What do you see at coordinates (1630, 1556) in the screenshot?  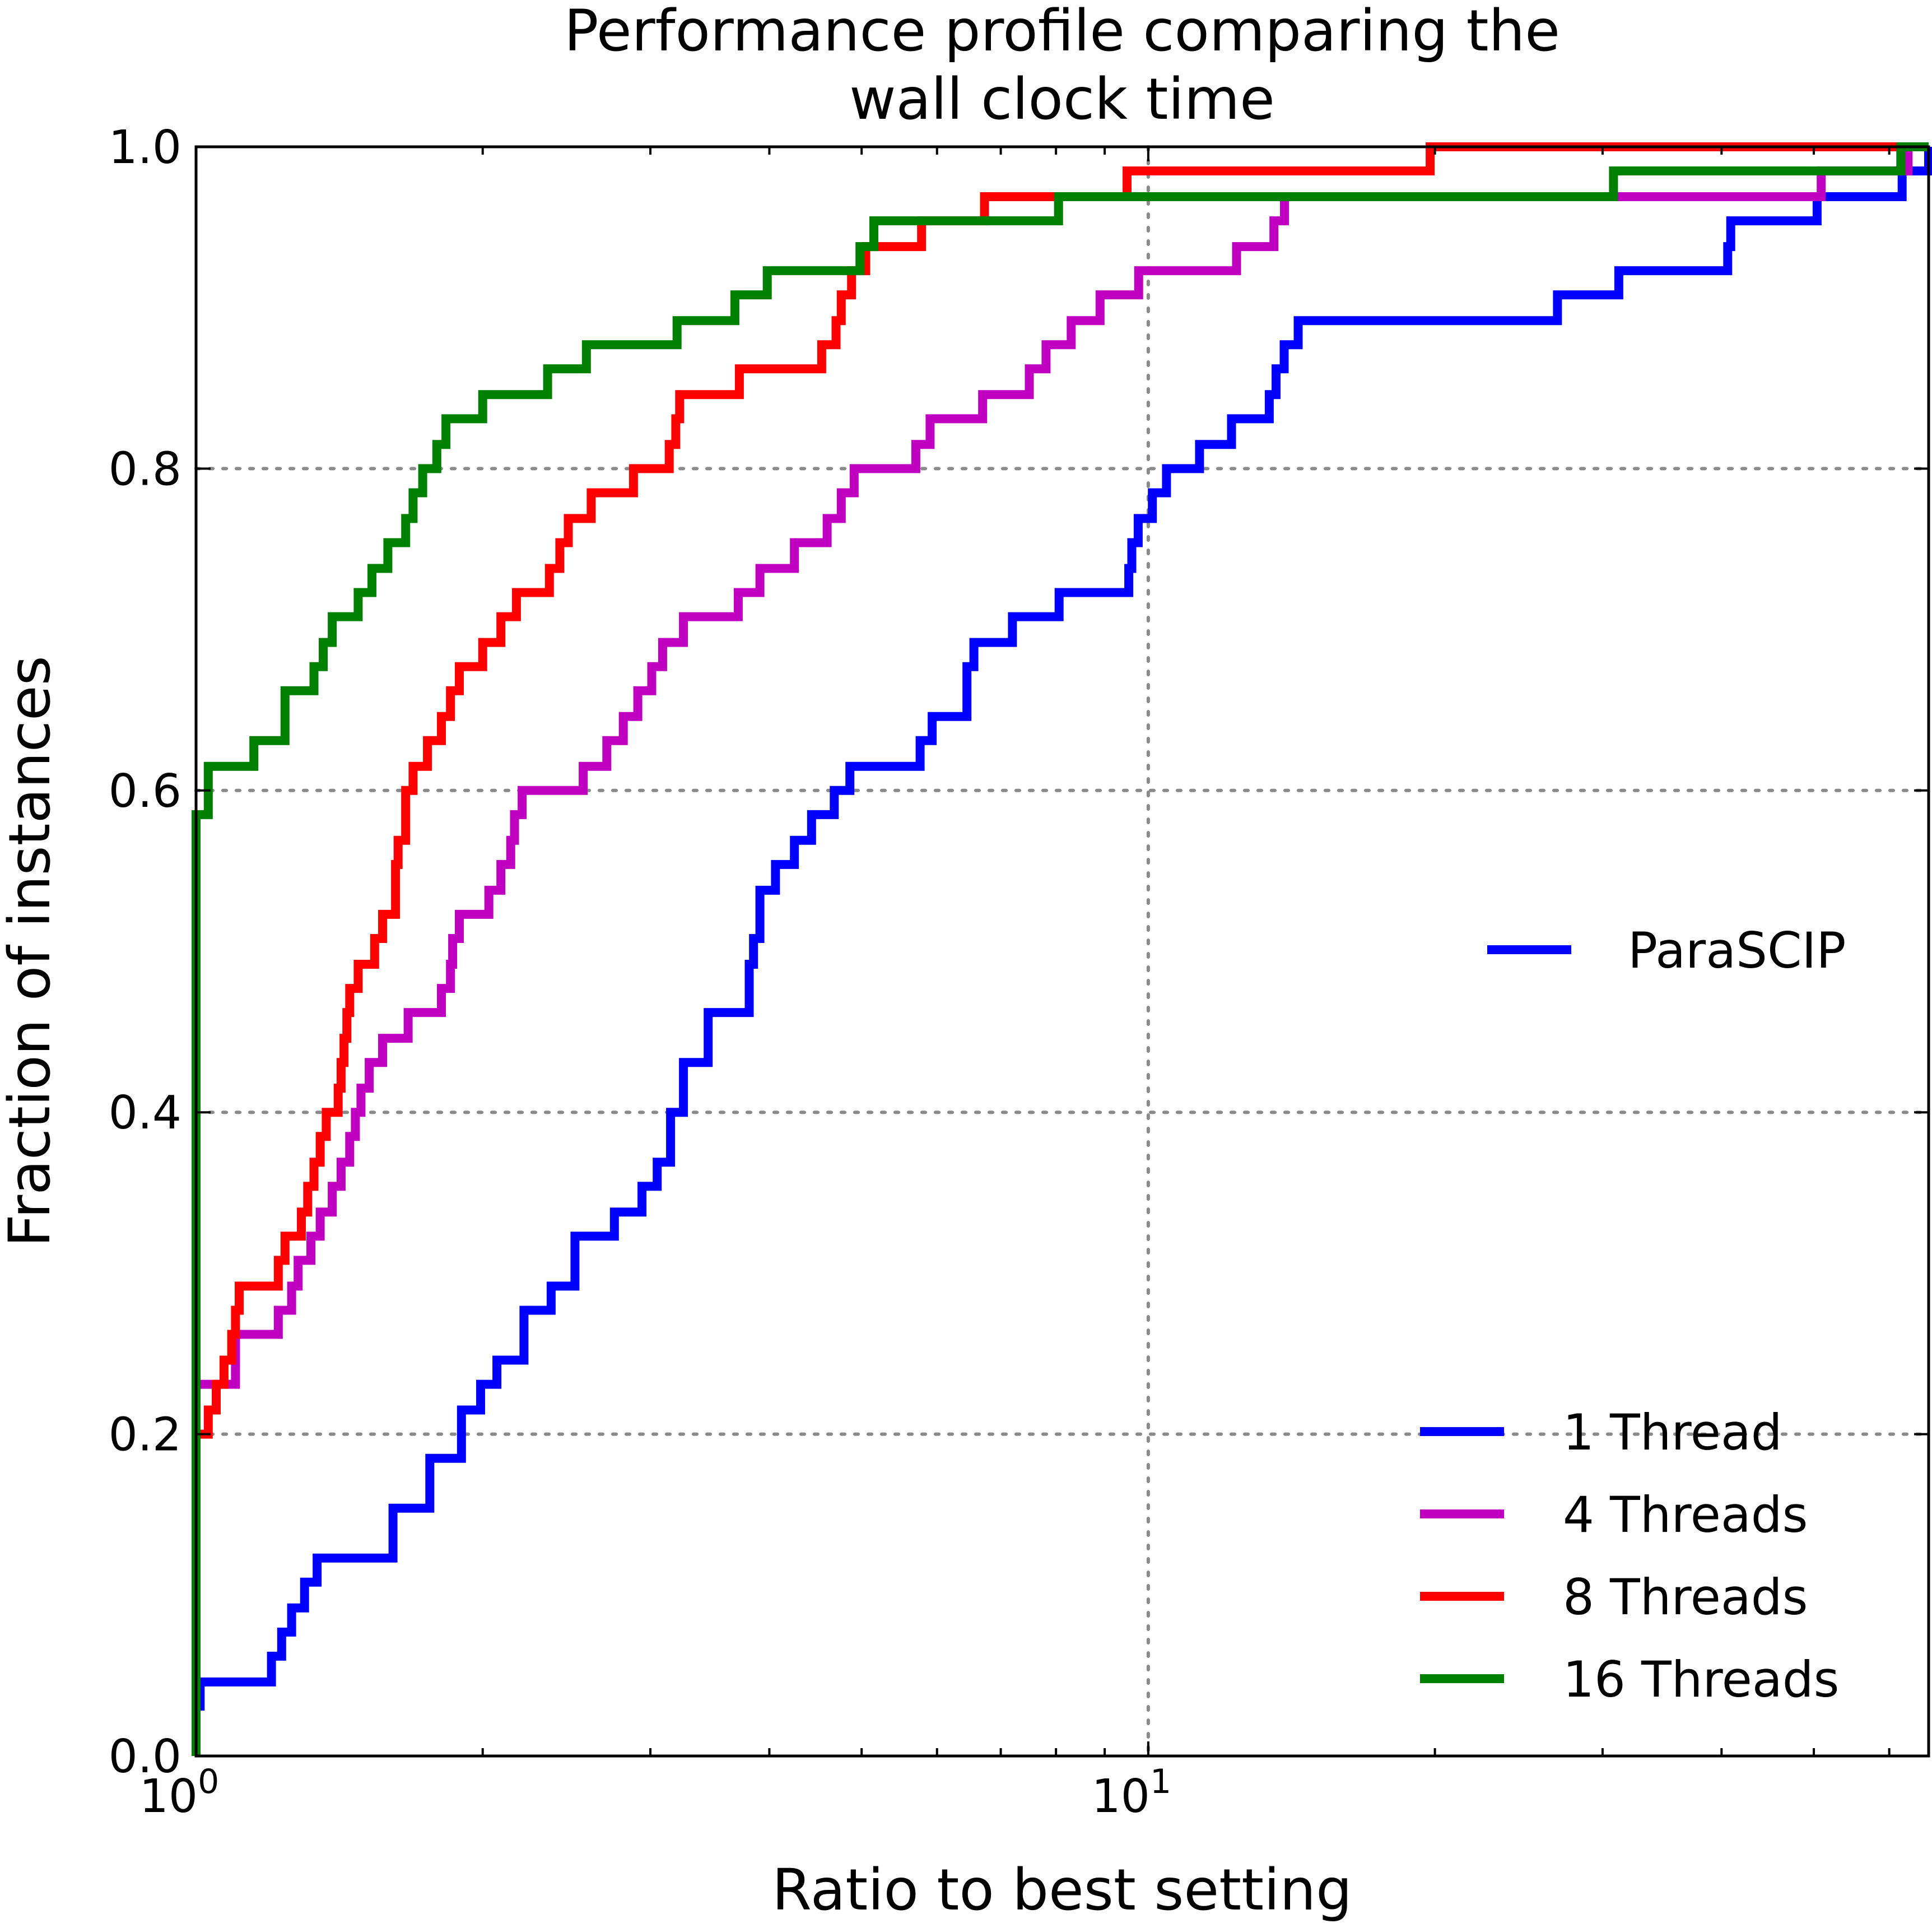 I see `legend-entries: 1 Thread 4 Threads 8 Threads 16 Threads` at bounding box center [1630, 1556].